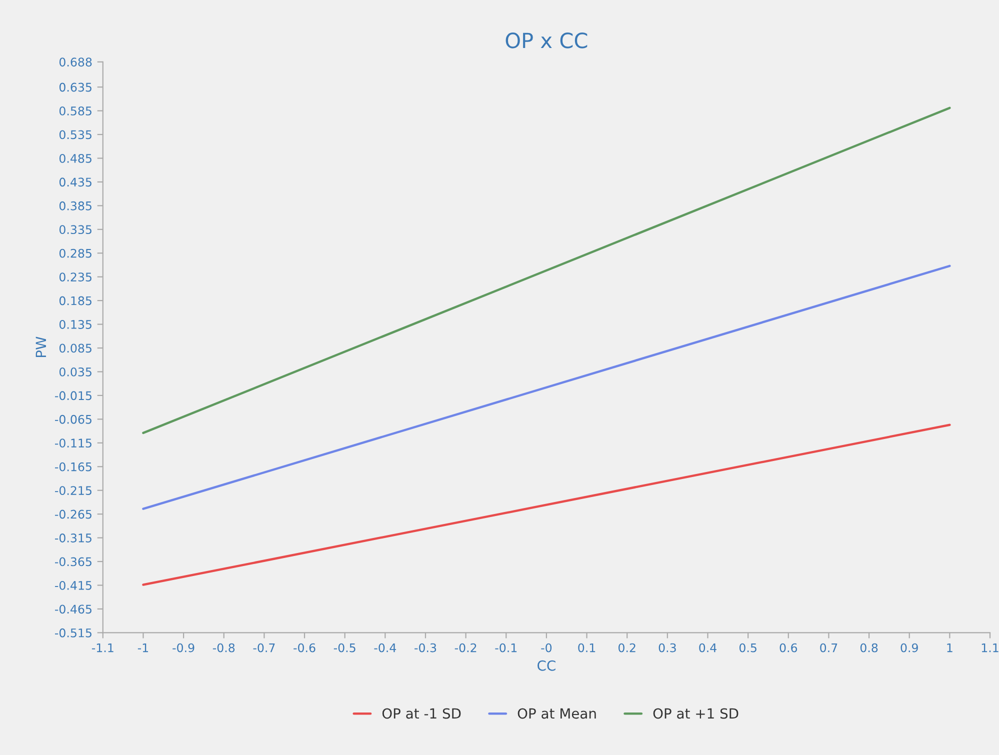  What do you see at coordinates (73, 514) in the screenshot?
I see `y-tick-label: -0.265` at bounding box center [73, 514].